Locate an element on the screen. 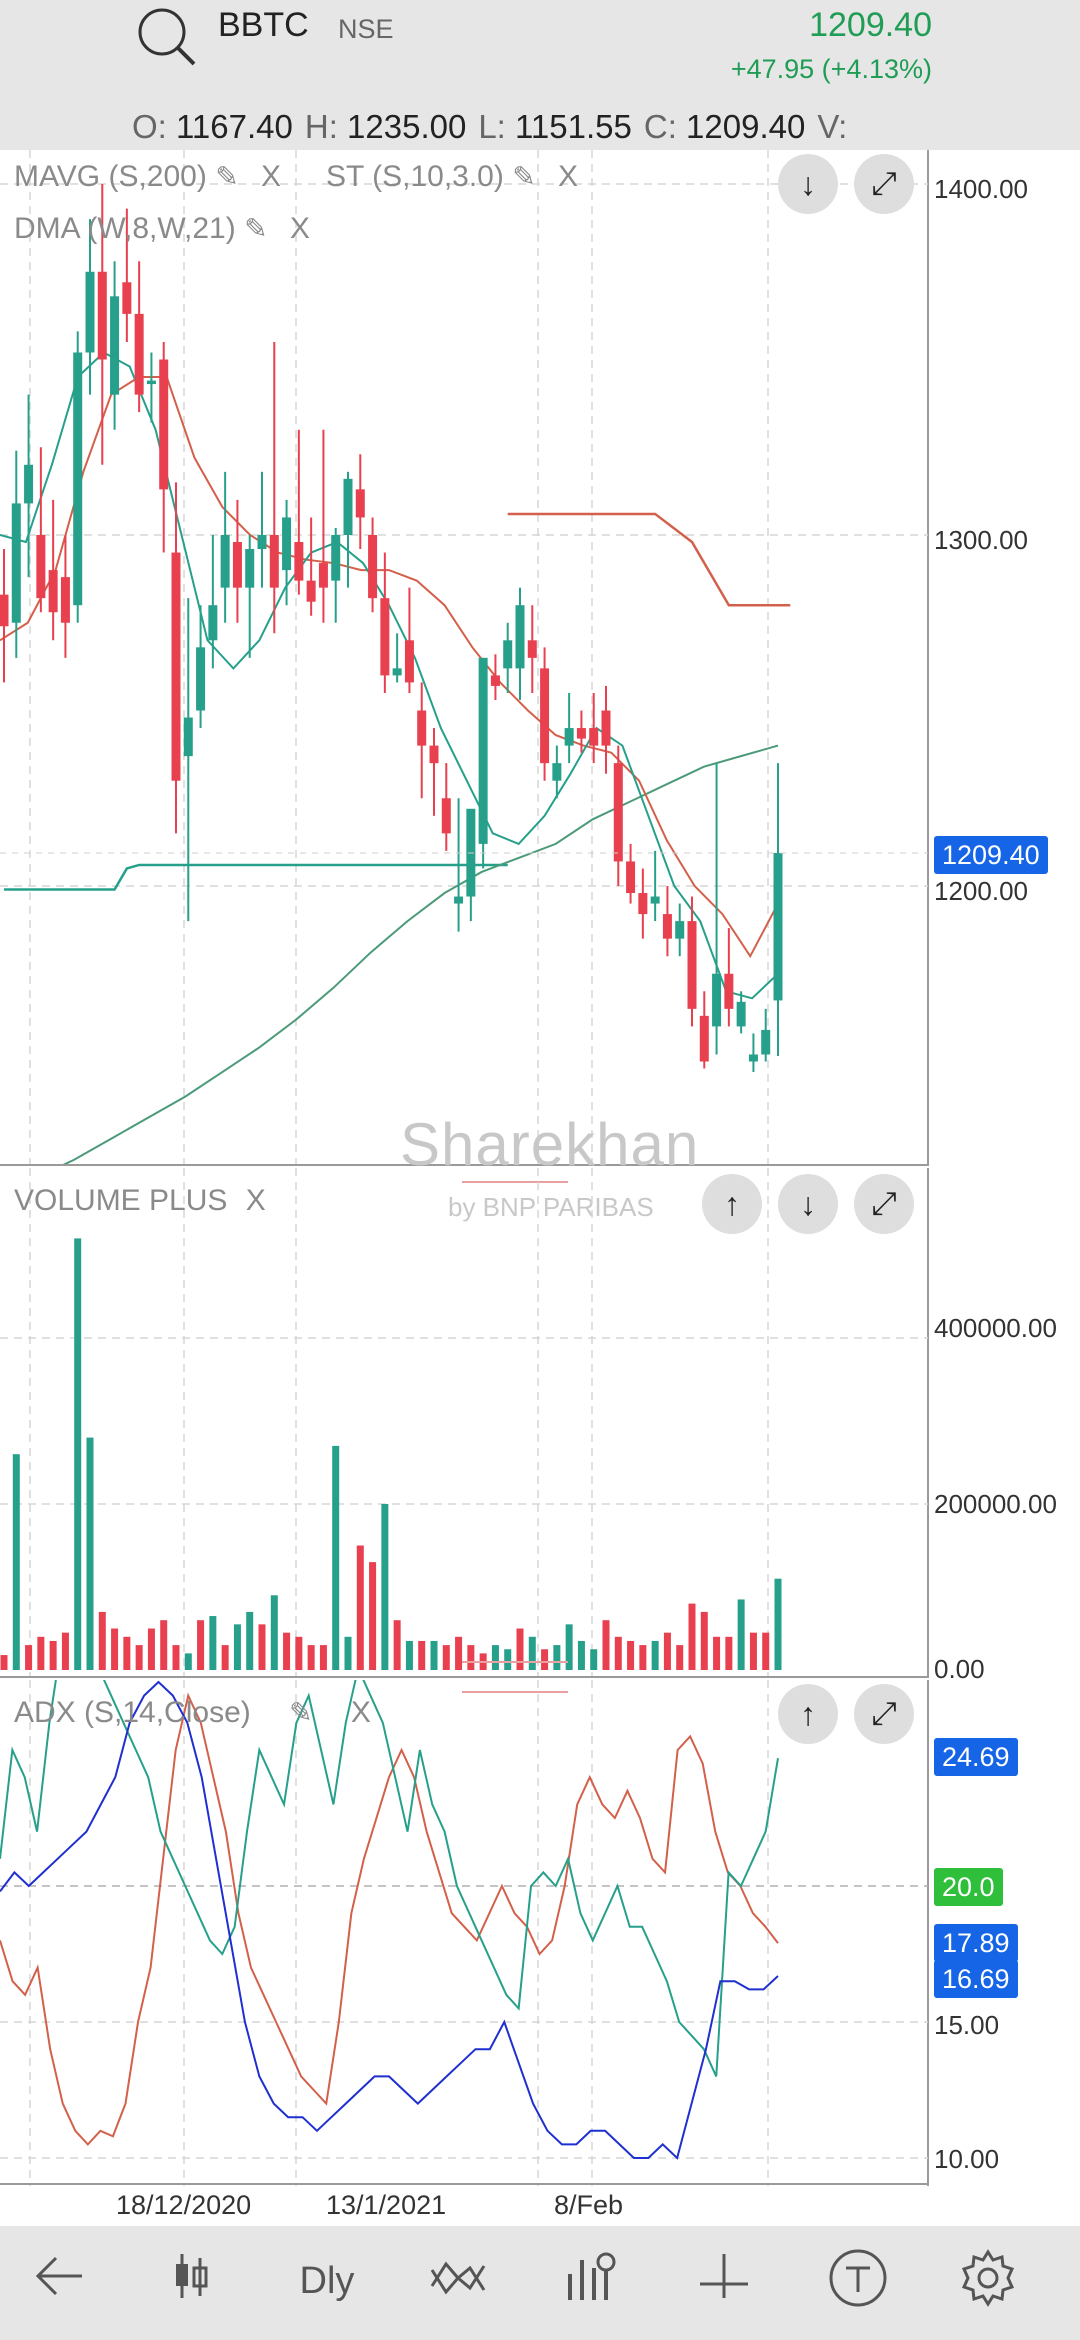 This screenshot has height=2340, width=1080. mavg-200-line is located at coordinates (418, 955).